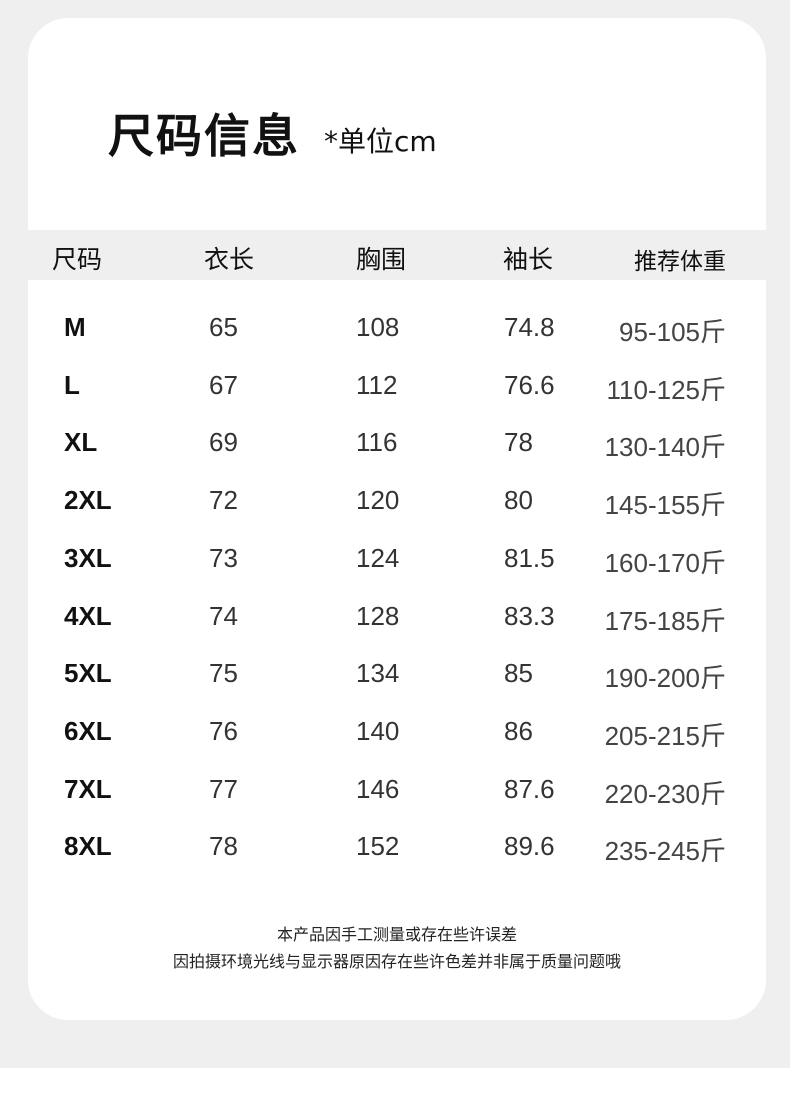 Image resolution: width=790 pixels, height=1100 pixels. I want to click on cell-chest: 128, so click(378, 615).